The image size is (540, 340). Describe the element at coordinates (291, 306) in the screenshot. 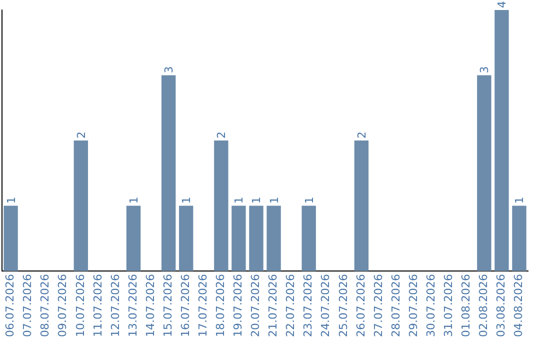

I see `x-tick-label: 22.07.2026` at that location.